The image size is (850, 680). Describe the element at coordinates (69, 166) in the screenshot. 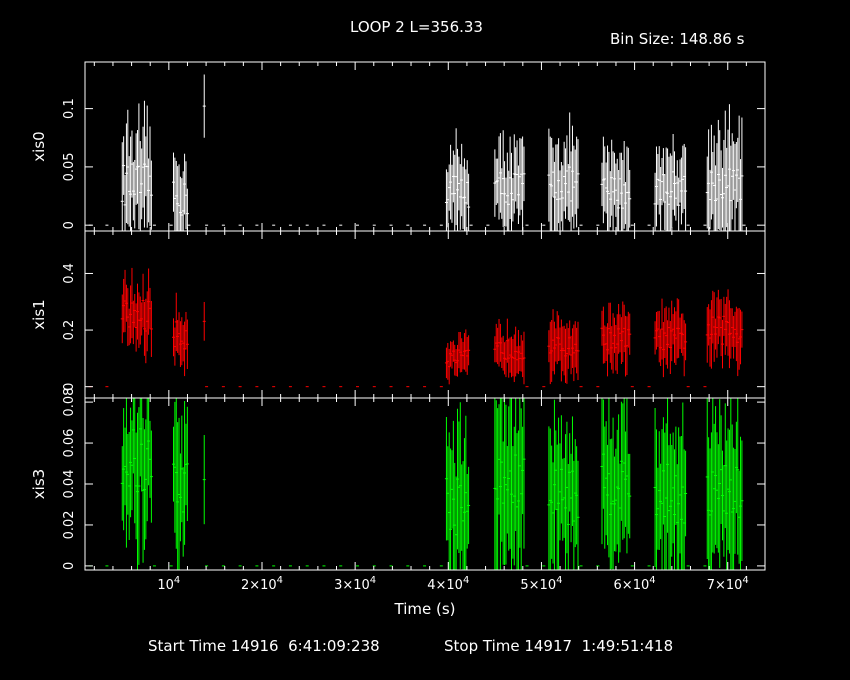

I see `y-tick-label: 0.05` at that location.